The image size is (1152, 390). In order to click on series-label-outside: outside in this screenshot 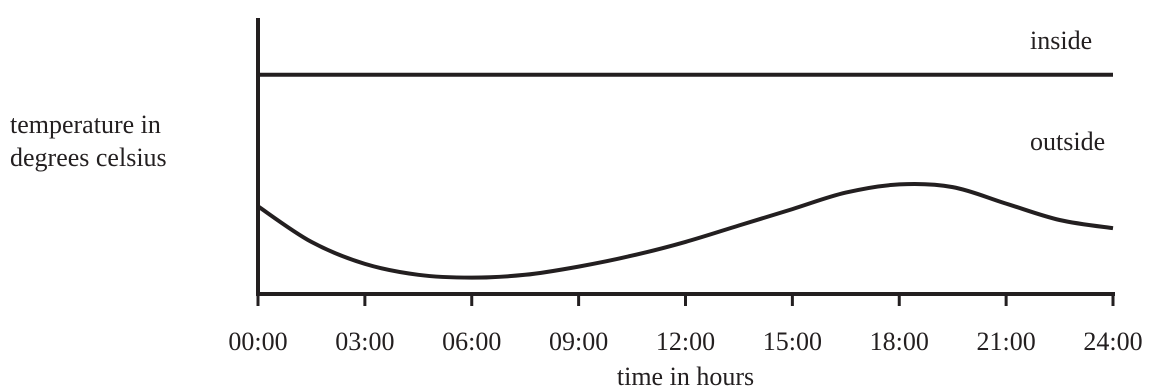, I will do `click(1067, 141)`.